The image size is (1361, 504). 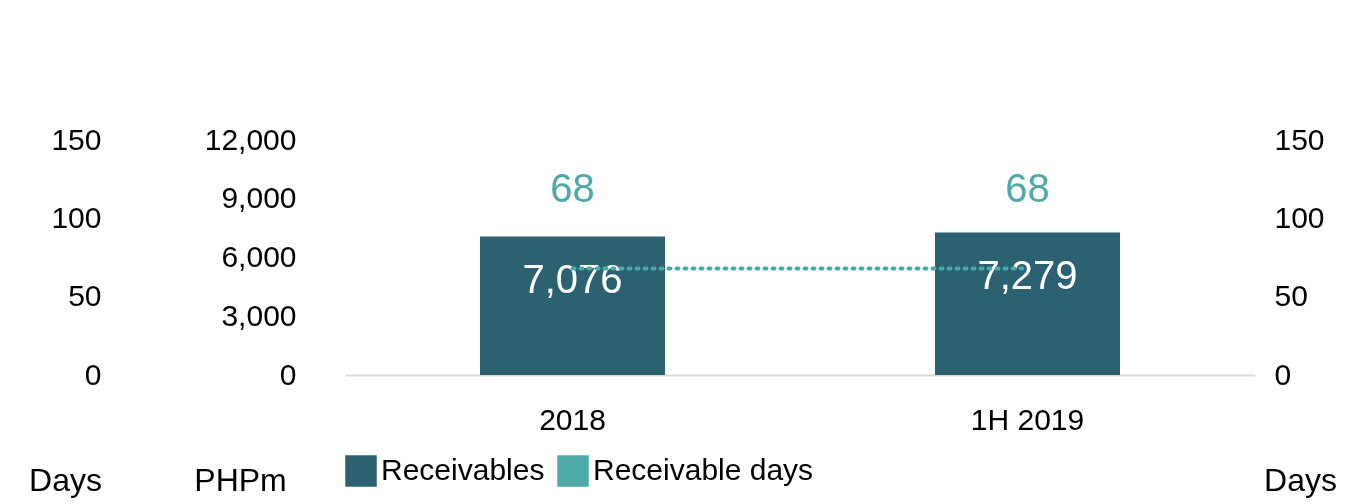 I want to click on y2-axis-title: Days, so click(x=1300, y=479).